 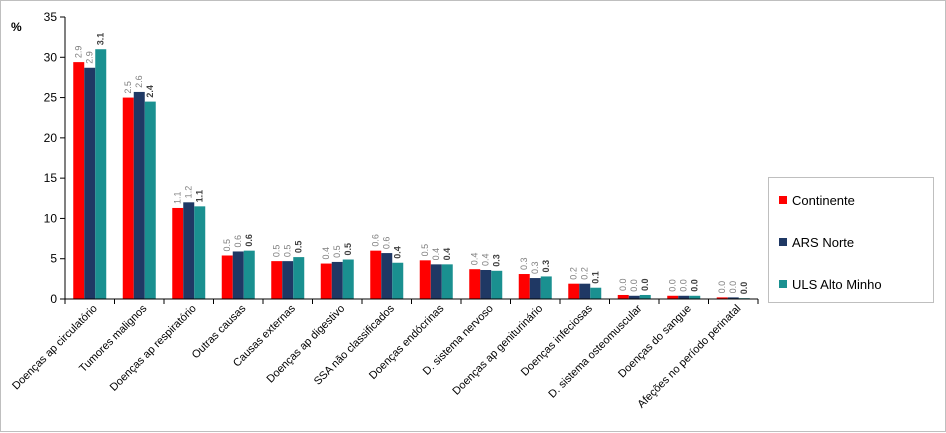 What do you see at coordinates (783, 200) in the screenshot?
I see `legend-swatch-continente` at bounding box center [783, 200].